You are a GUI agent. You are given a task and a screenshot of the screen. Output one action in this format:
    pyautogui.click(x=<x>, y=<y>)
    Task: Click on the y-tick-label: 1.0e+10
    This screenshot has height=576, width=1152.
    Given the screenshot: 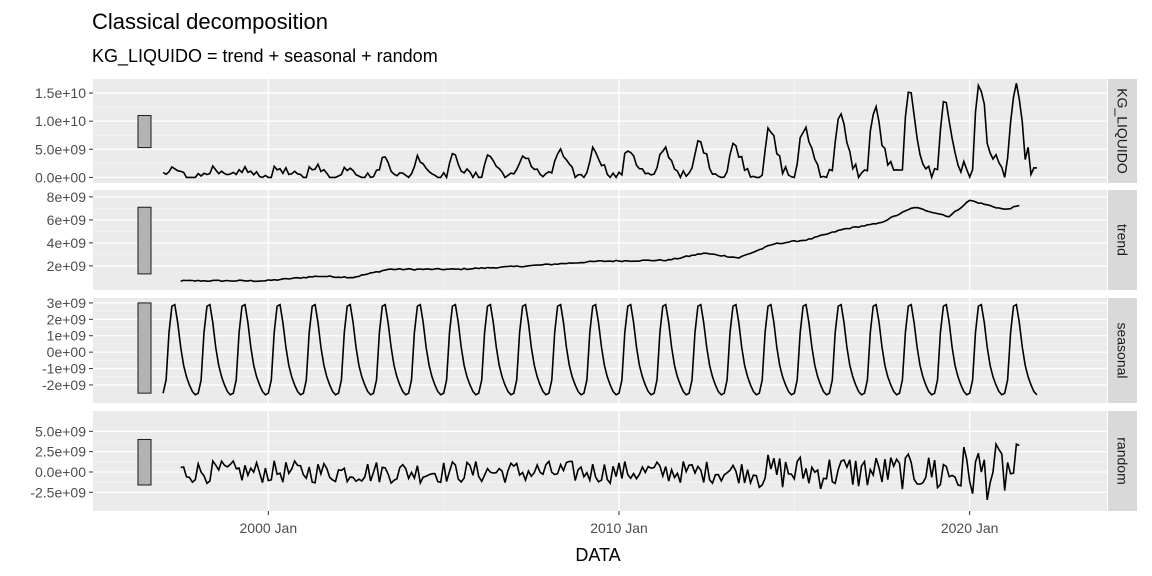 What is the action you would take?
    pyautogui.click(x=60, y=121)
    